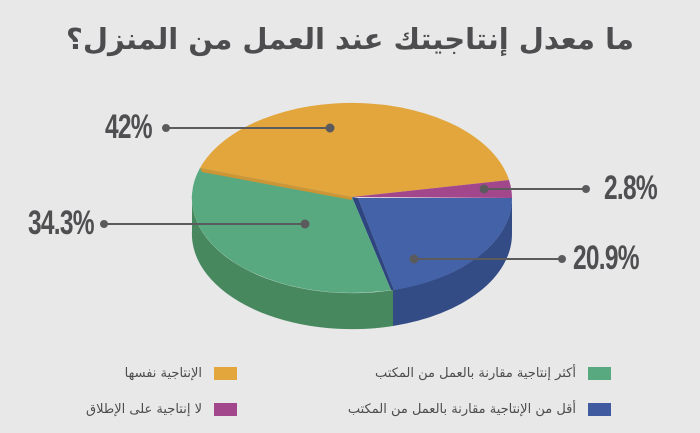 This screenshot has height=433, width=700. What do you see at coordinates (225, 409) in the screenshot?
I see `legend-swatch-purple` at bounding box center [225, 409].